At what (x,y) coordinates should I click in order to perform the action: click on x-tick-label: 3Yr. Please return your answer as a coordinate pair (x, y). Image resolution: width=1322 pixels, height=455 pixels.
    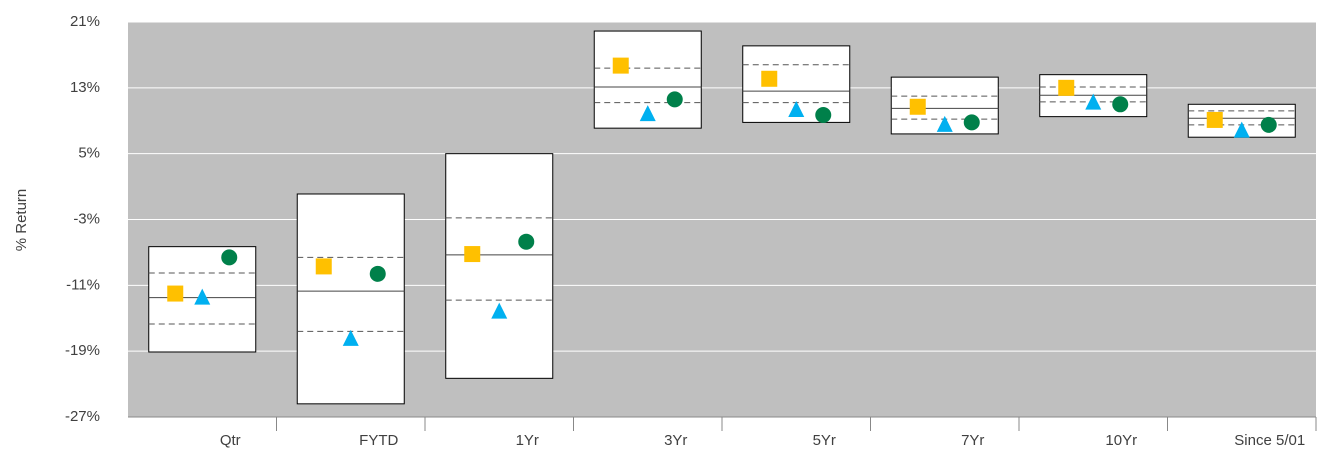
    Looking at the image, I should click on (675, 440).